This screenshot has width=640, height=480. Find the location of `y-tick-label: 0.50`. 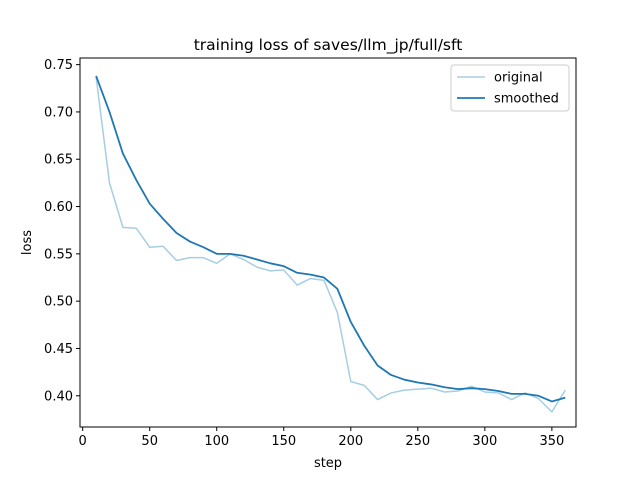

y-tick-label: 0.50 is located at coordinates (58, 302).